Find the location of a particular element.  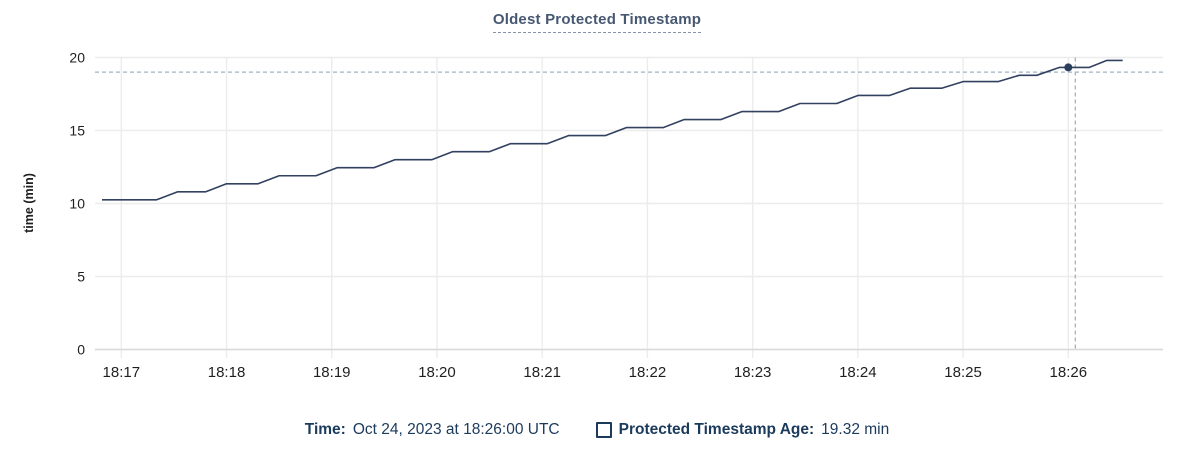

chart-title: Oldest Protected Timestamp is located at coordinates (597, 22).